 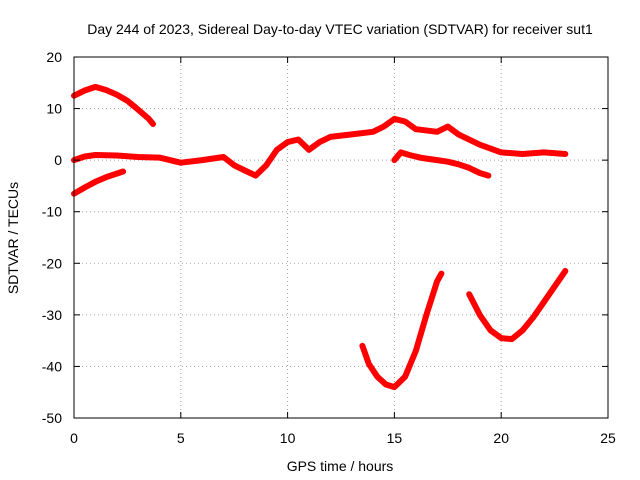 I want to click on x-tick-label: 20, so click(x=501, y=438).